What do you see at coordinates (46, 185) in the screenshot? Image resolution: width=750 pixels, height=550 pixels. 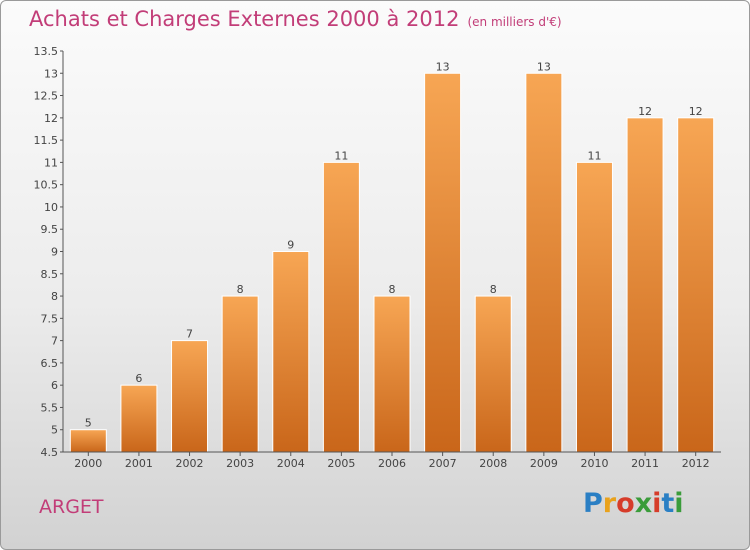 I see `y-tick-label: 10.5` at bounding box center [46, 185].